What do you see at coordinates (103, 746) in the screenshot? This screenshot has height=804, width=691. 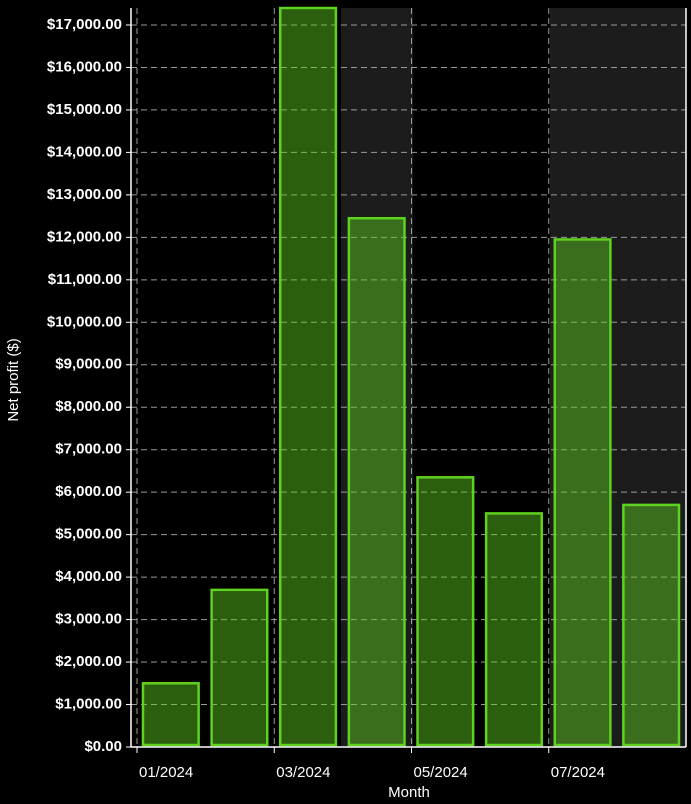 I see `y-tick-label: $0.00` at bounding box center [103, 746].